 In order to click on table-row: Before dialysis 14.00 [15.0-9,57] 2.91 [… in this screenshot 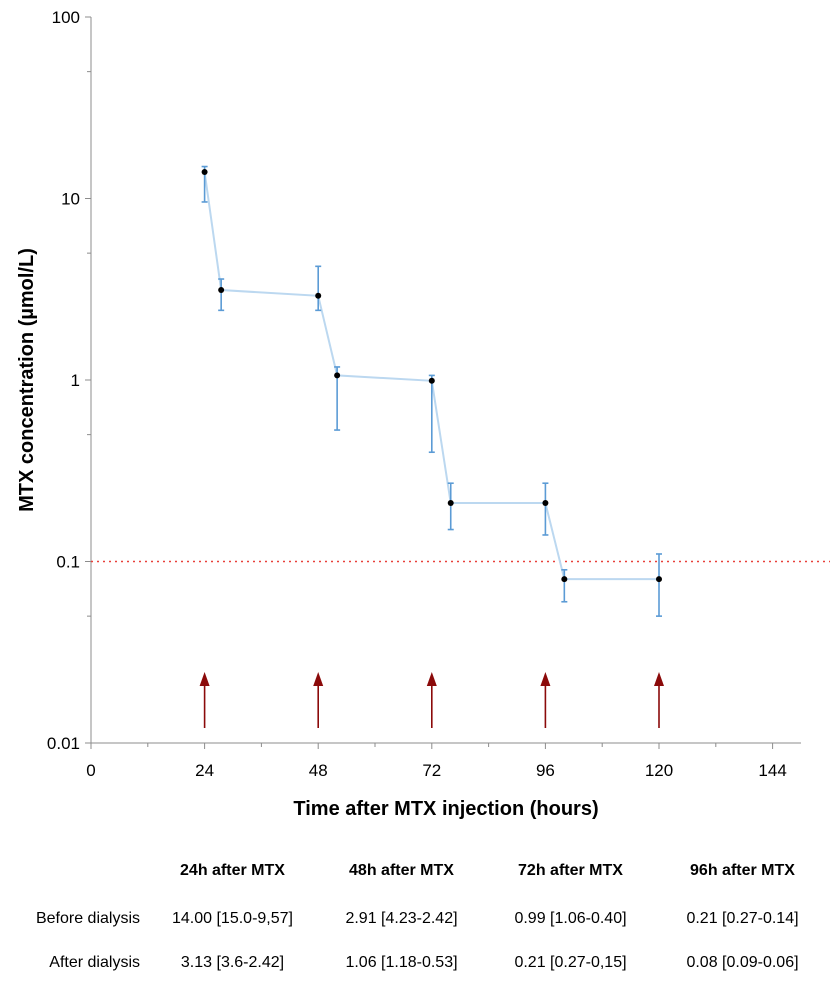, I will do `click(415, 919)`.